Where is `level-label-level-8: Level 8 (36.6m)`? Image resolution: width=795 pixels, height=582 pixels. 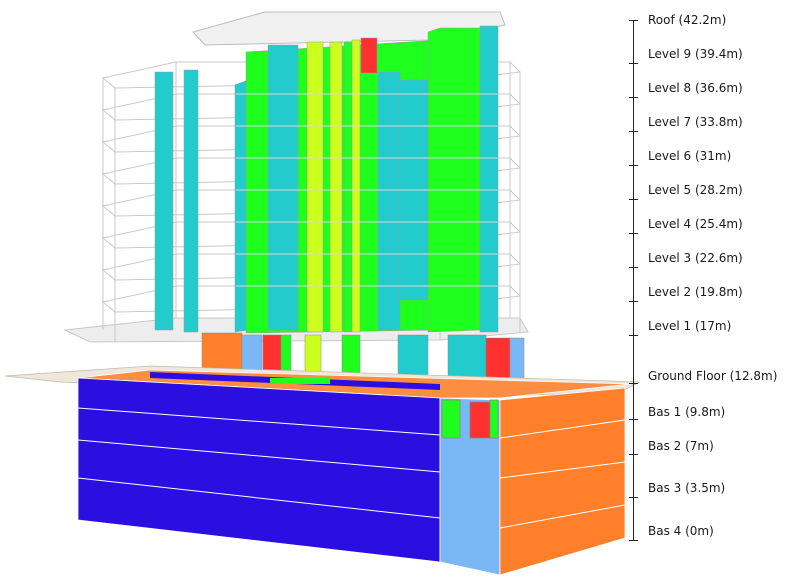
level-label-level-8: Level 8 (36.6m) is located at coordinates (695, 88).